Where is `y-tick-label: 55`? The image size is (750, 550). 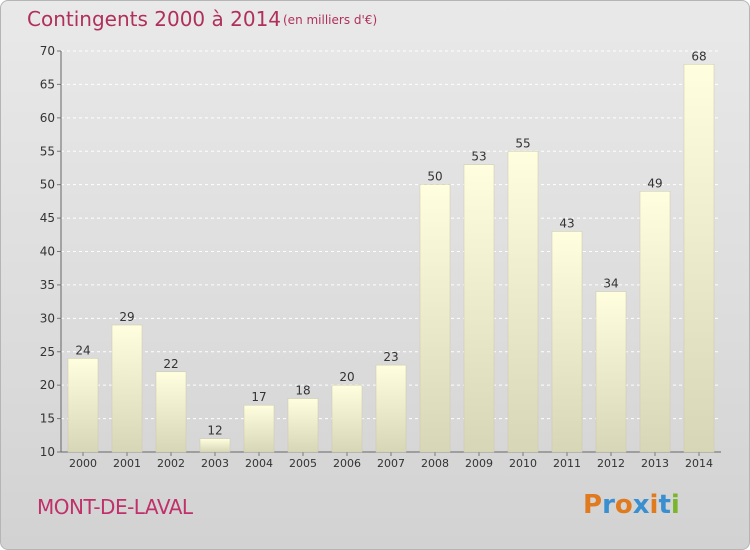
y-tick-label: 55 is located at coordinates (47, 151).